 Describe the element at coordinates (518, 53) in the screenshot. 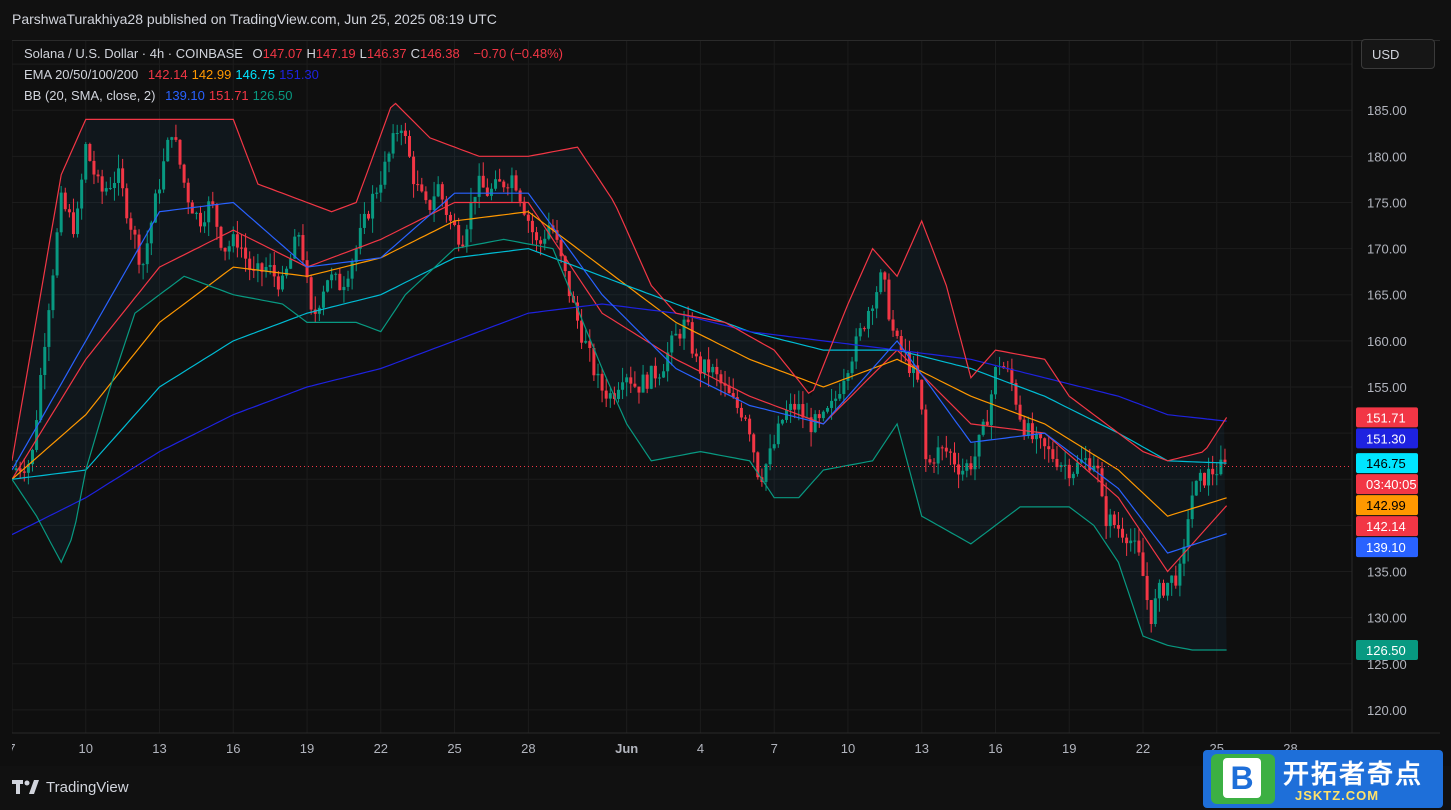

I see `price-change: −0.70 (−0.48%)` at that location.